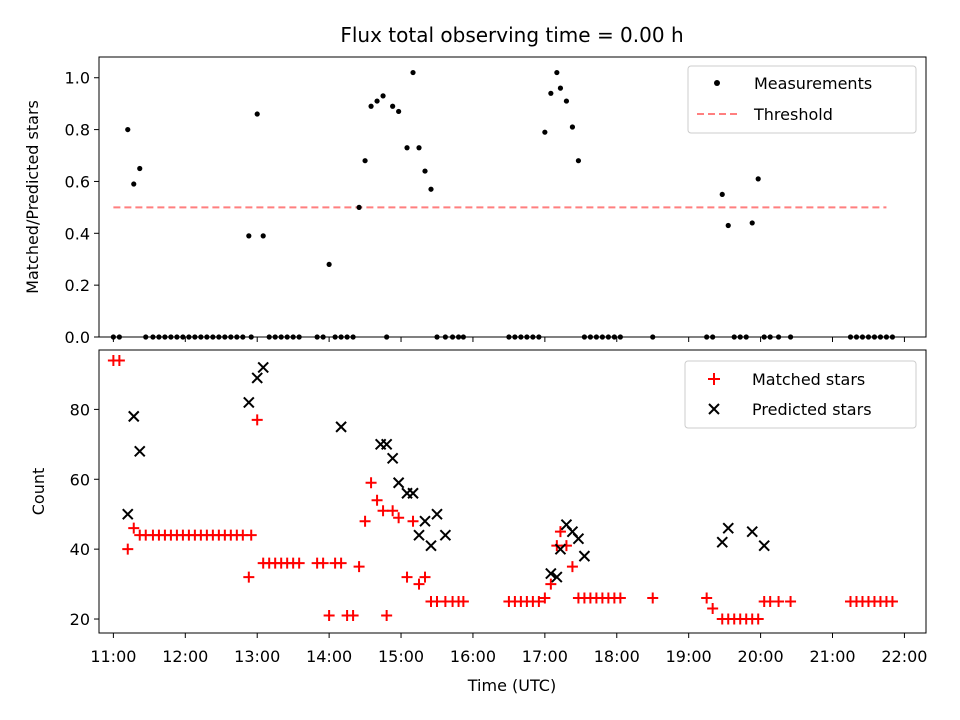  Describe the element at coordinates (401, 656) in the screenshot. I see `x-tick-label: 15:00` at that location.